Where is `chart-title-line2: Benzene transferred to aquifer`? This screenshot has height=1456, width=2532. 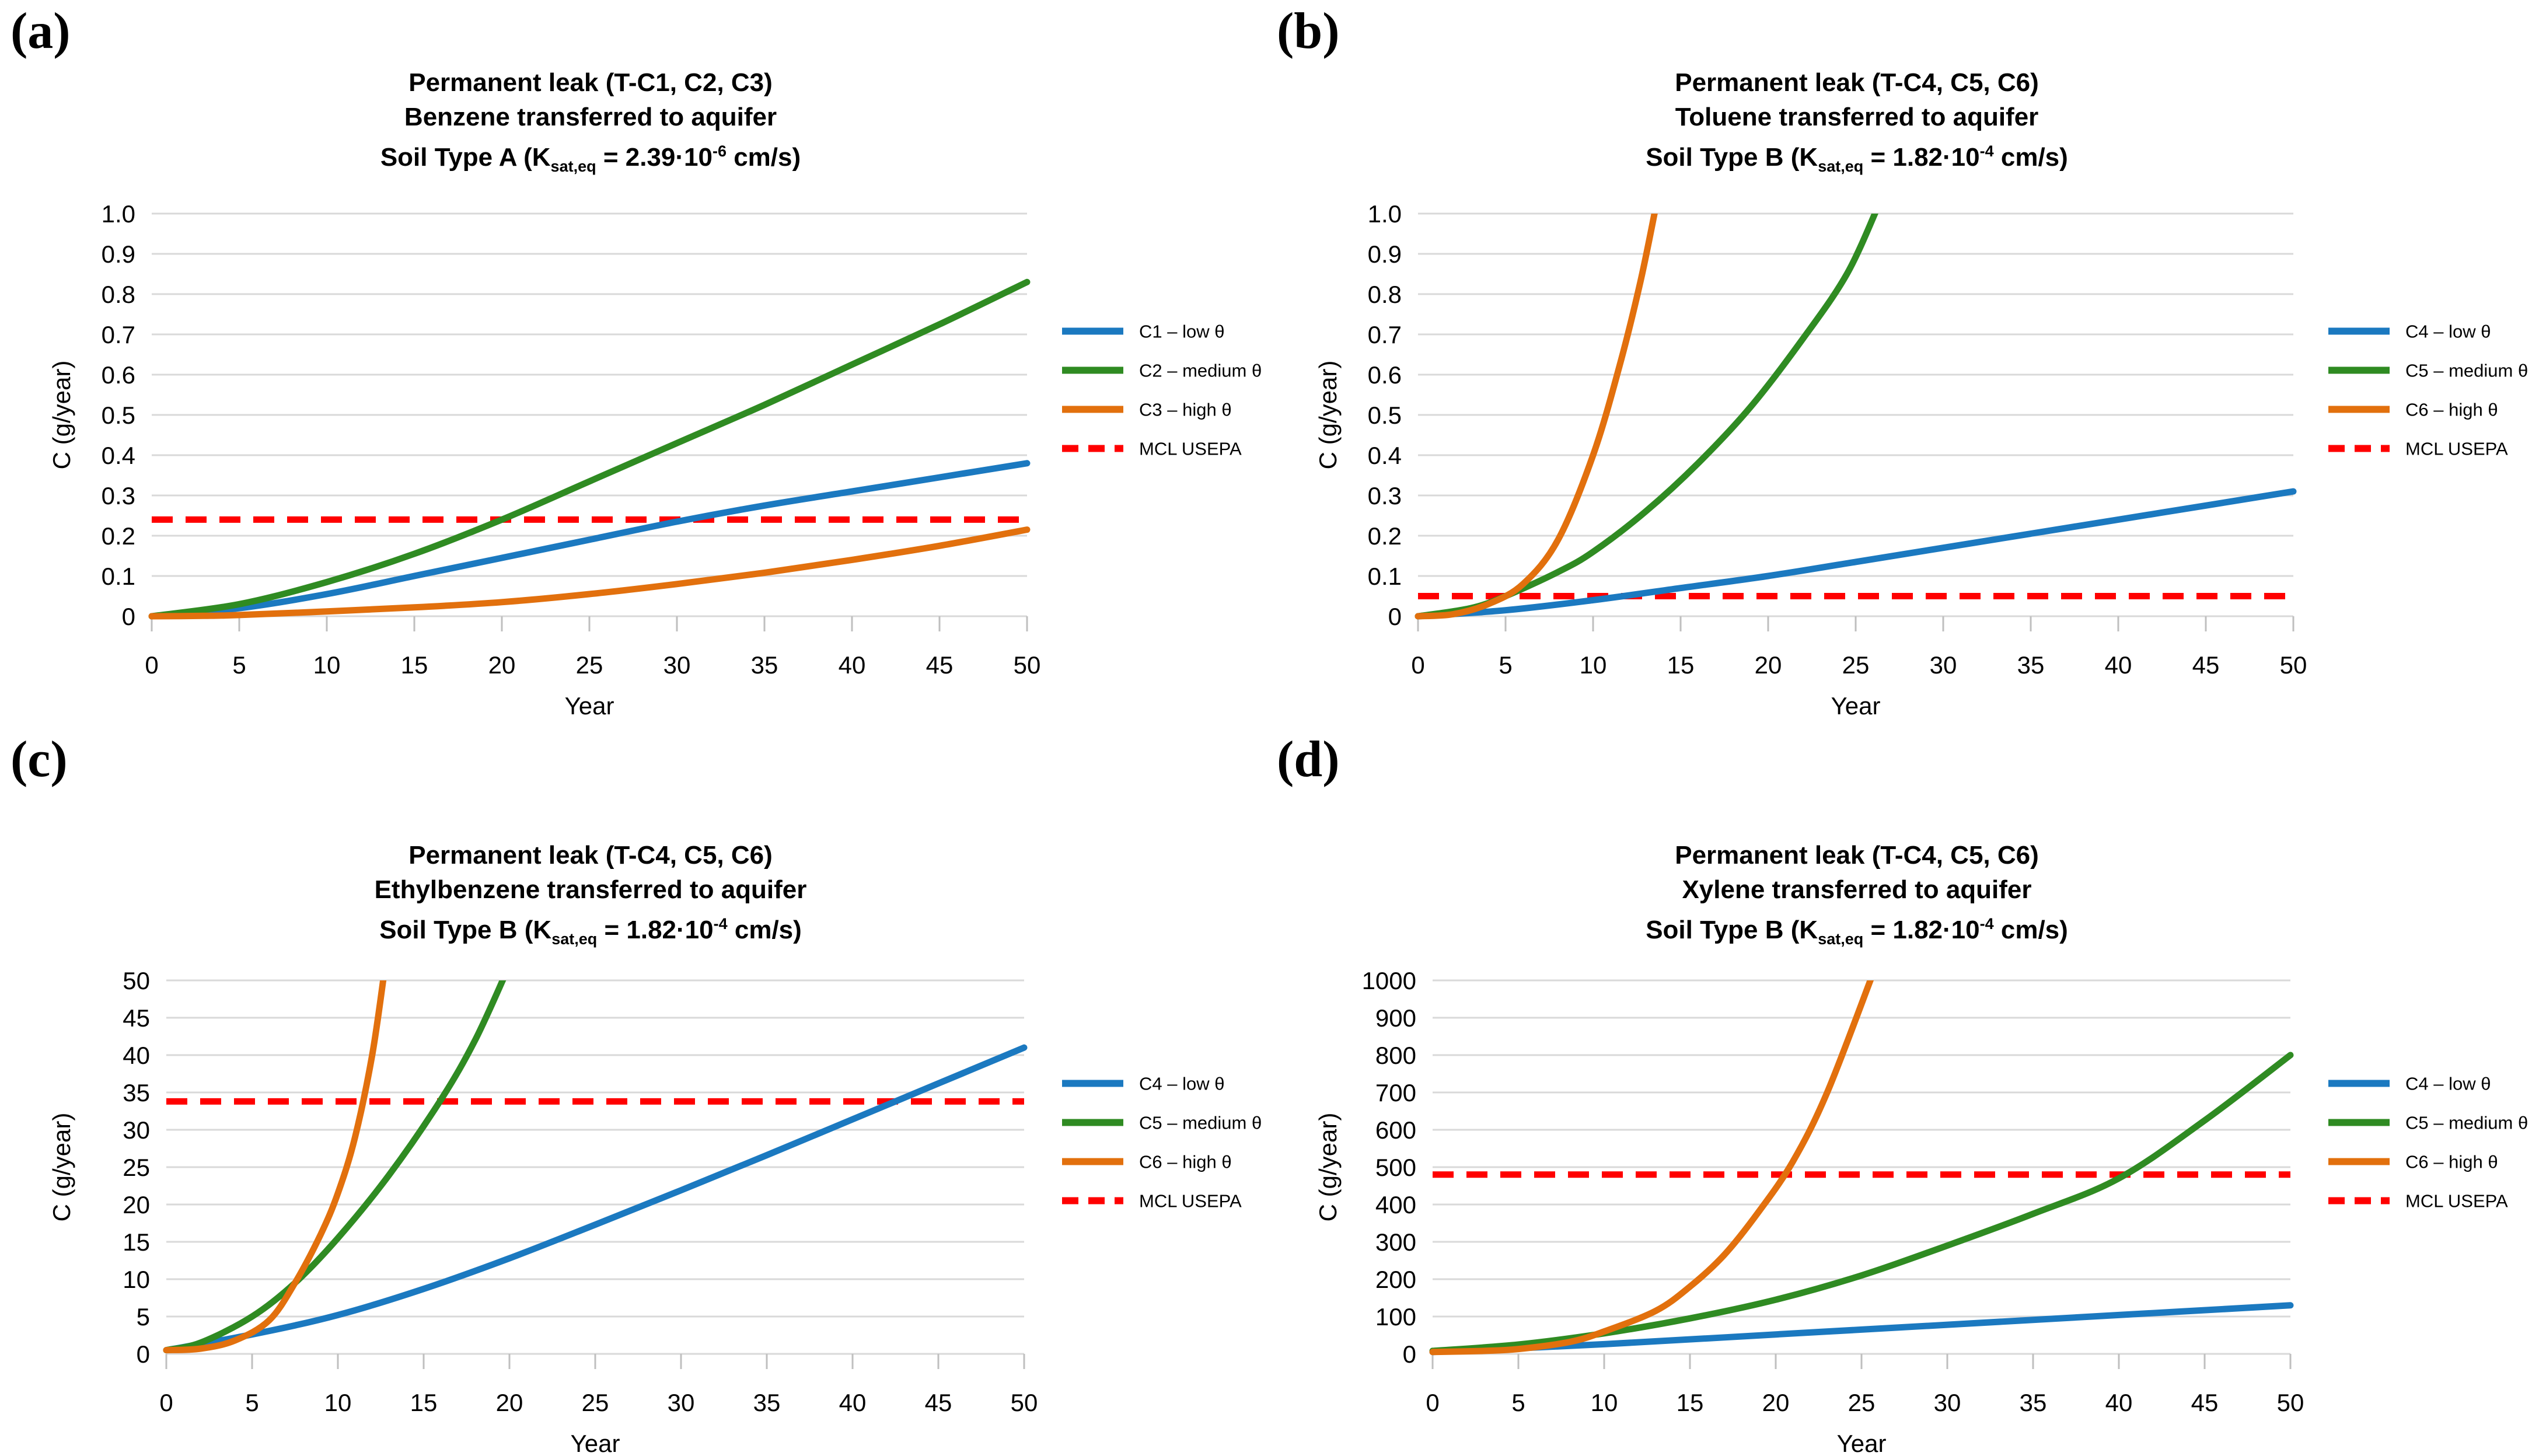 chart-title-line2: Benzene transferred to aquifer is located at coordinates (590, 117).